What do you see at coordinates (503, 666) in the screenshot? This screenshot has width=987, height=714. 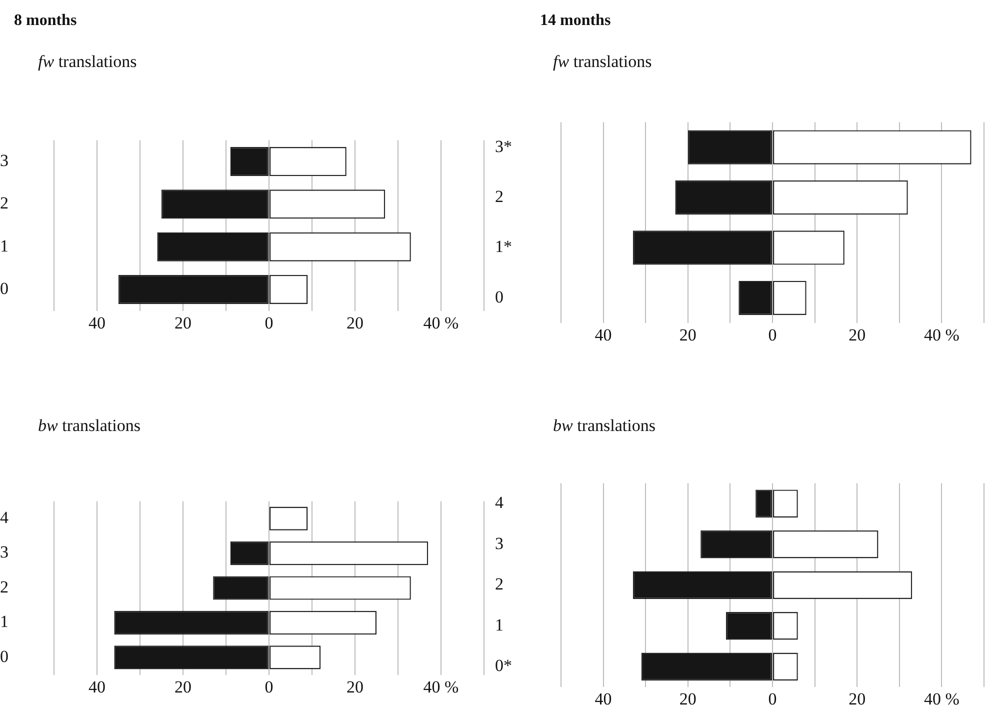 I see `y-tick-label: 0*` at bounding box center [503, 666].